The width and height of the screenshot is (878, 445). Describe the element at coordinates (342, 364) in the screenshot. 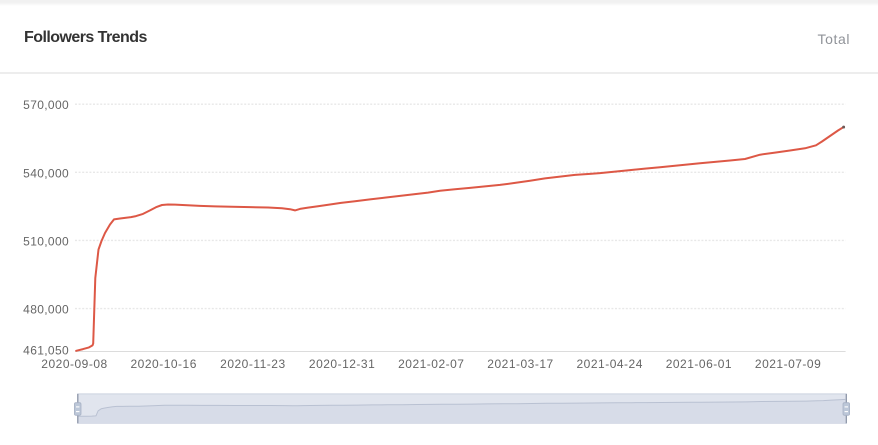

I see `svg-text: 2020-12-31` at that location.